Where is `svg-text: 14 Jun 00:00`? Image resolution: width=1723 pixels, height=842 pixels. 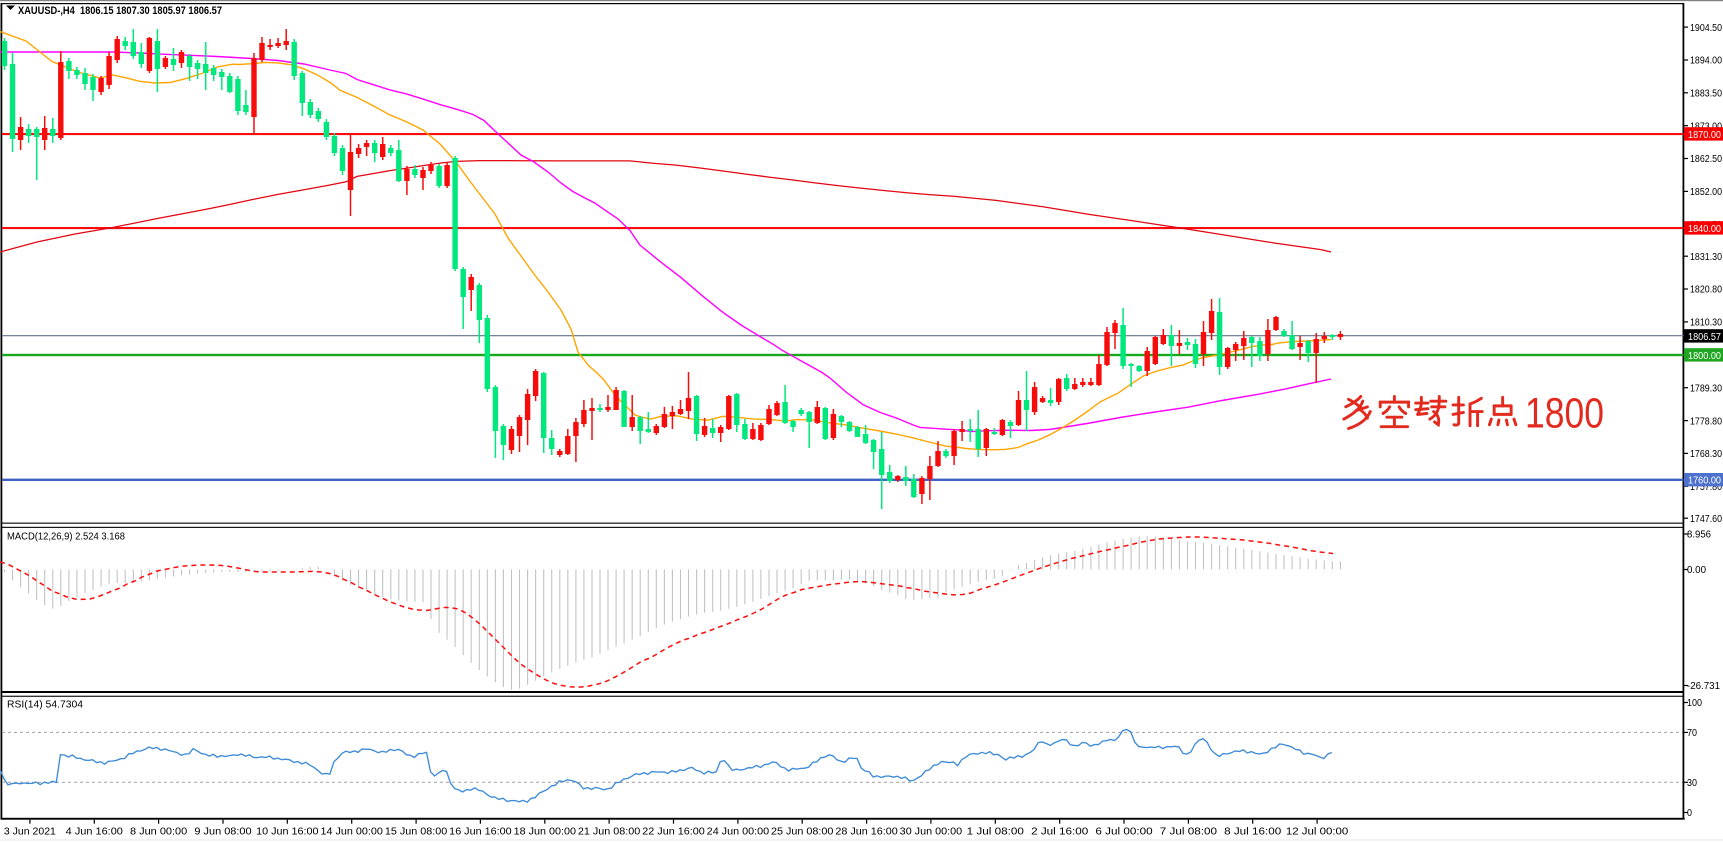 svg-text: 14 Jun 00:00 is located at coordinates (352, 832).